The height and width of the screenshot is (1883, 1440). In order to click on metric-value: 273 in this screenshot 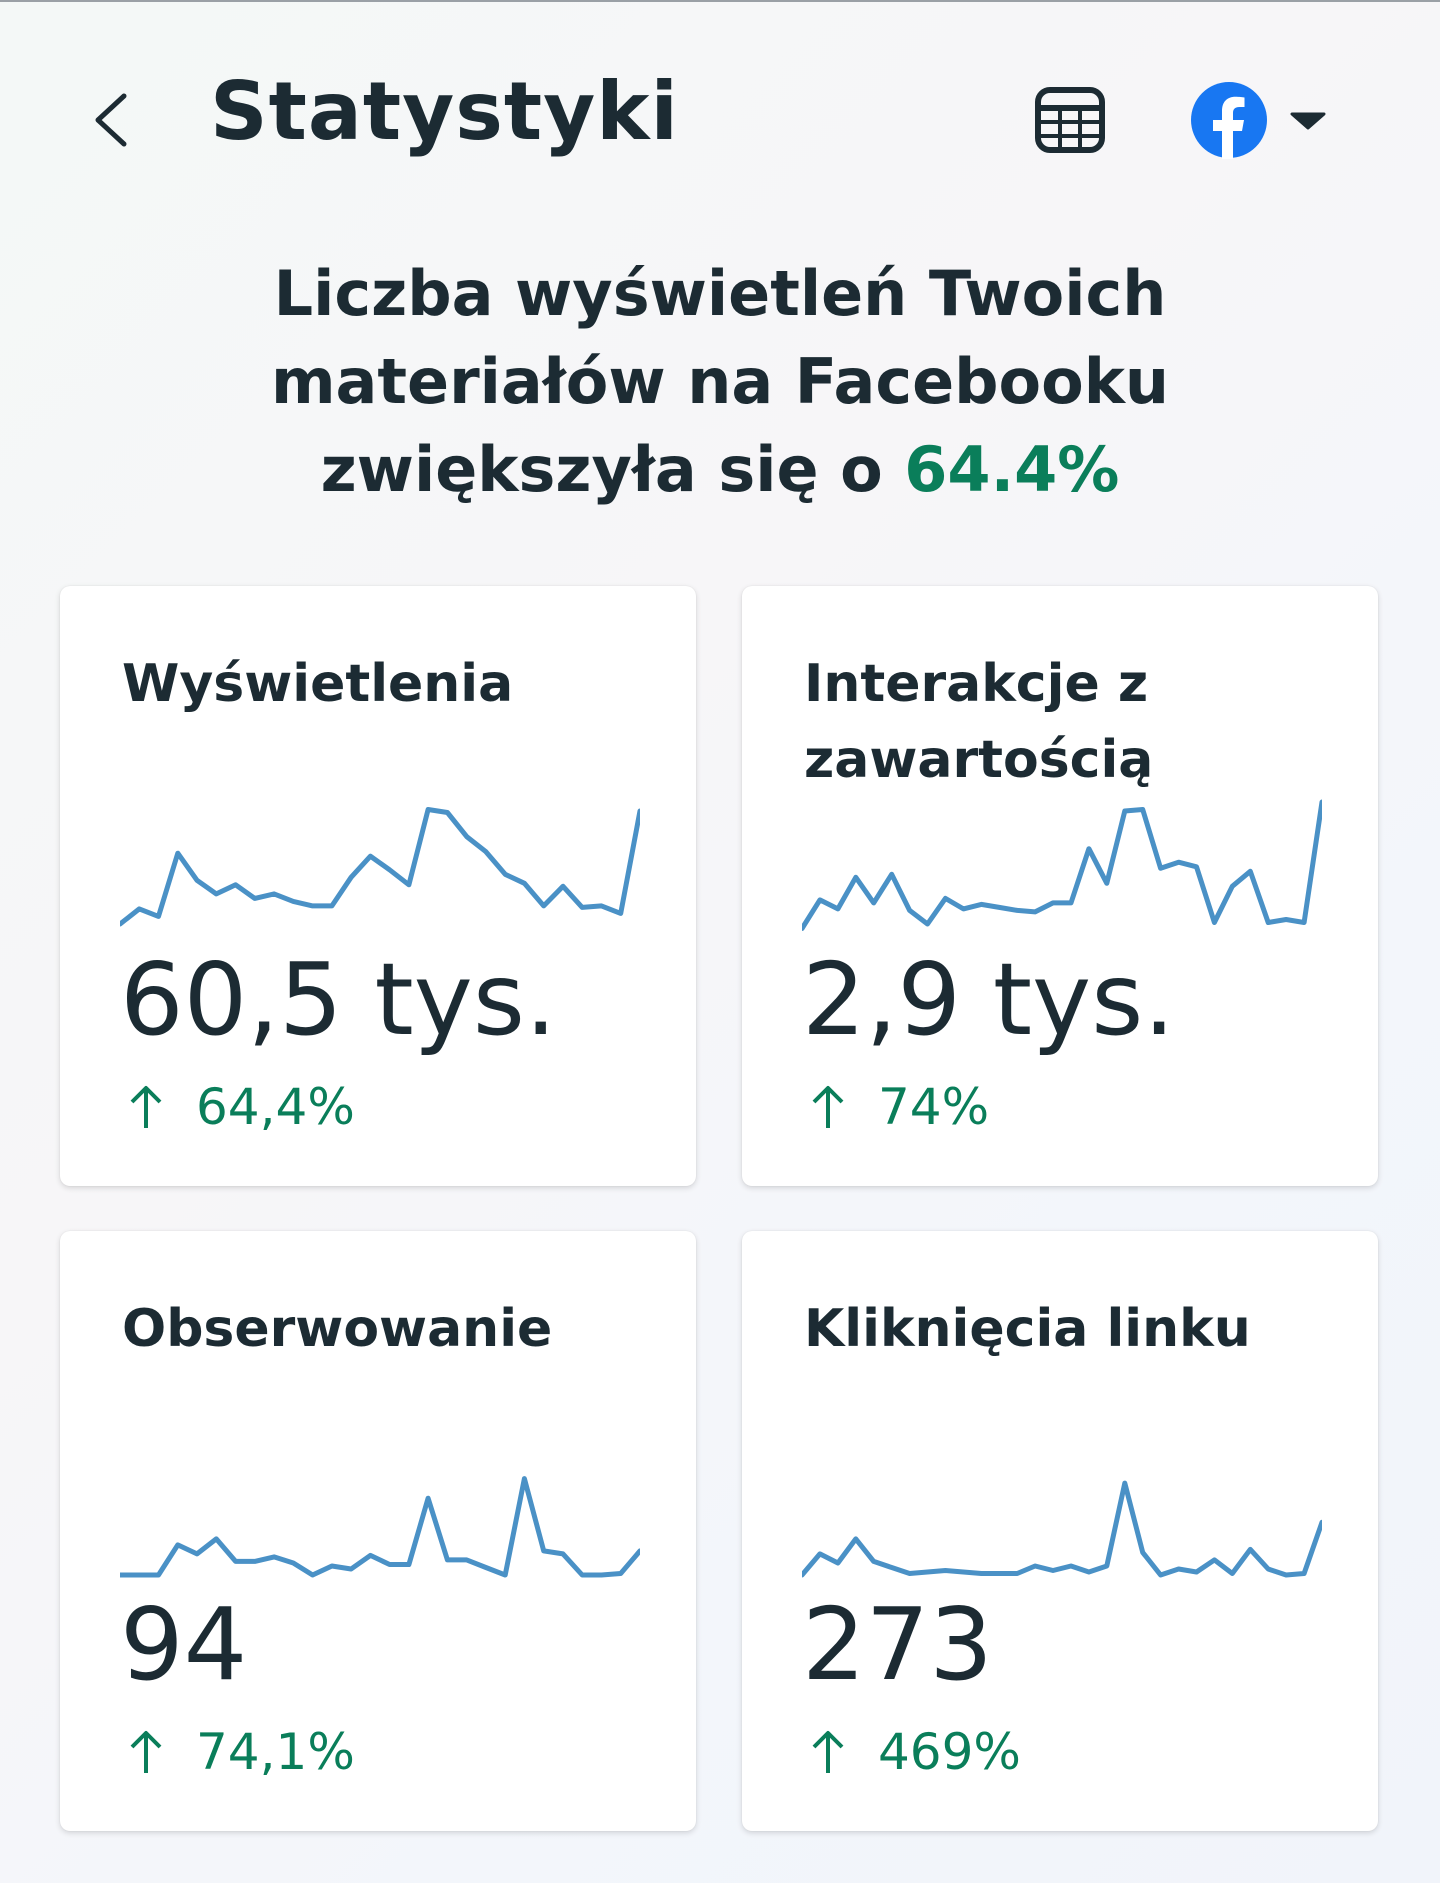, I will do `click(897, 1644)`.